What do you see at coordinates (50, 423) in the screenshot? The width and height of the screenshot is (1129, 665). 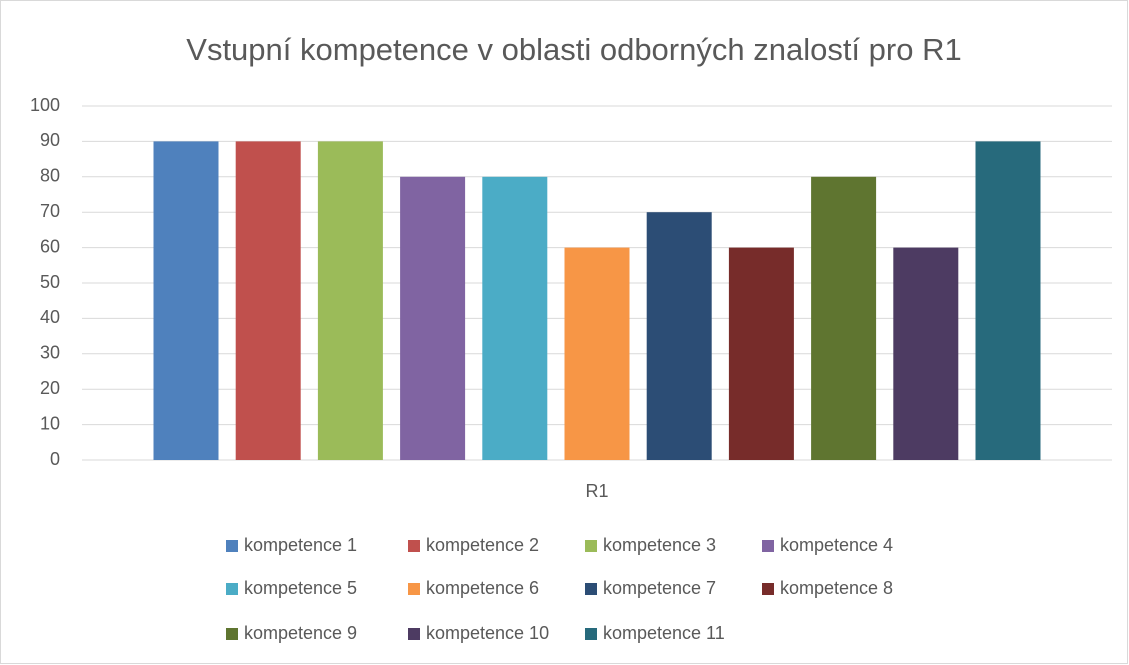 I see `y-tick-label: 10` at bounding box center [50, 423].